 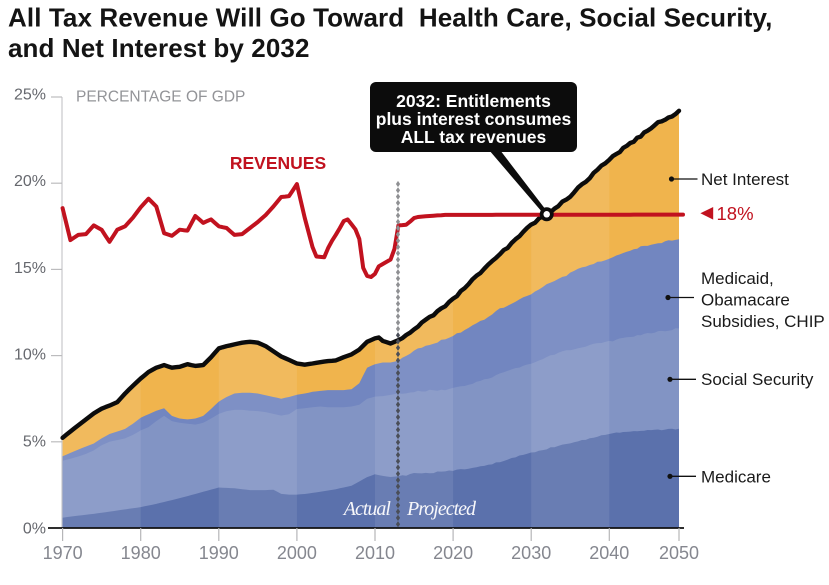 What do you see at coordinates (737, 278) in the screenshot?
I see `svg-text: Medicaid,` at bounding box center [737, 278].